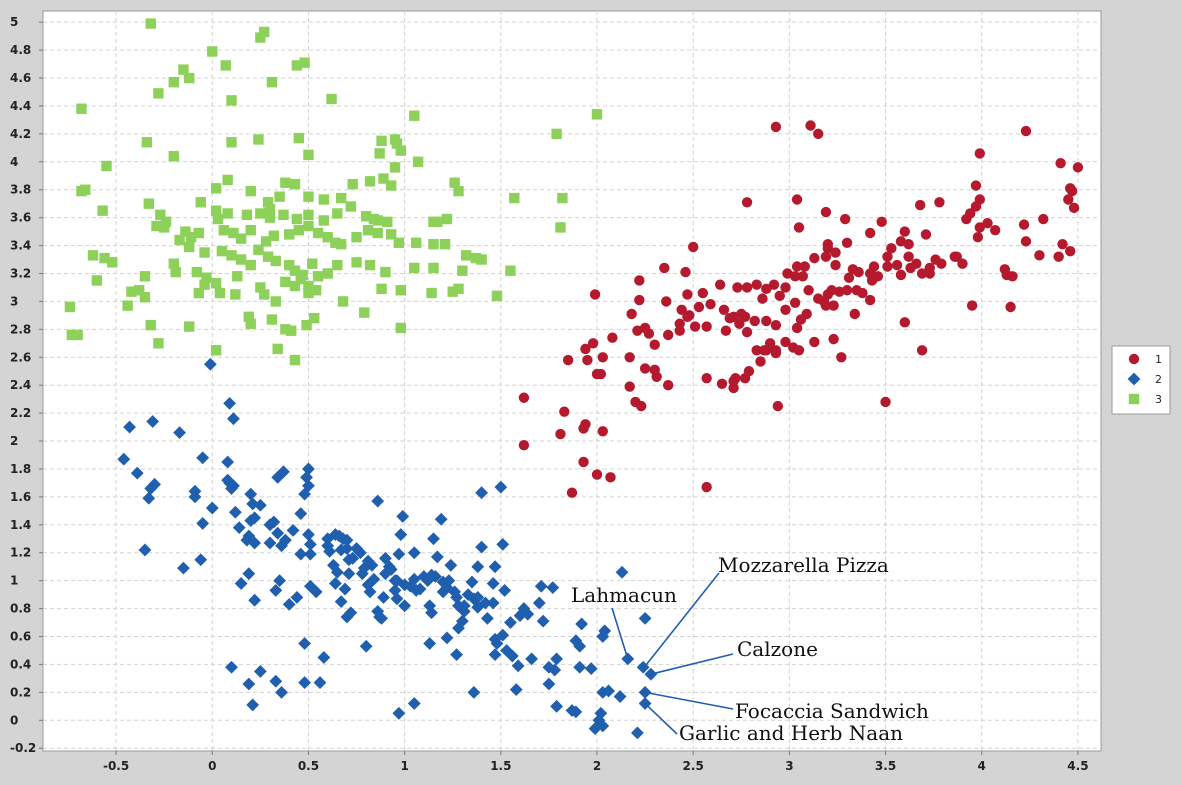 The image size is (1181, 785). Describe the element at coordinates (14, 441) in the screenshot. I see `y-tick-label: 2` at that location.